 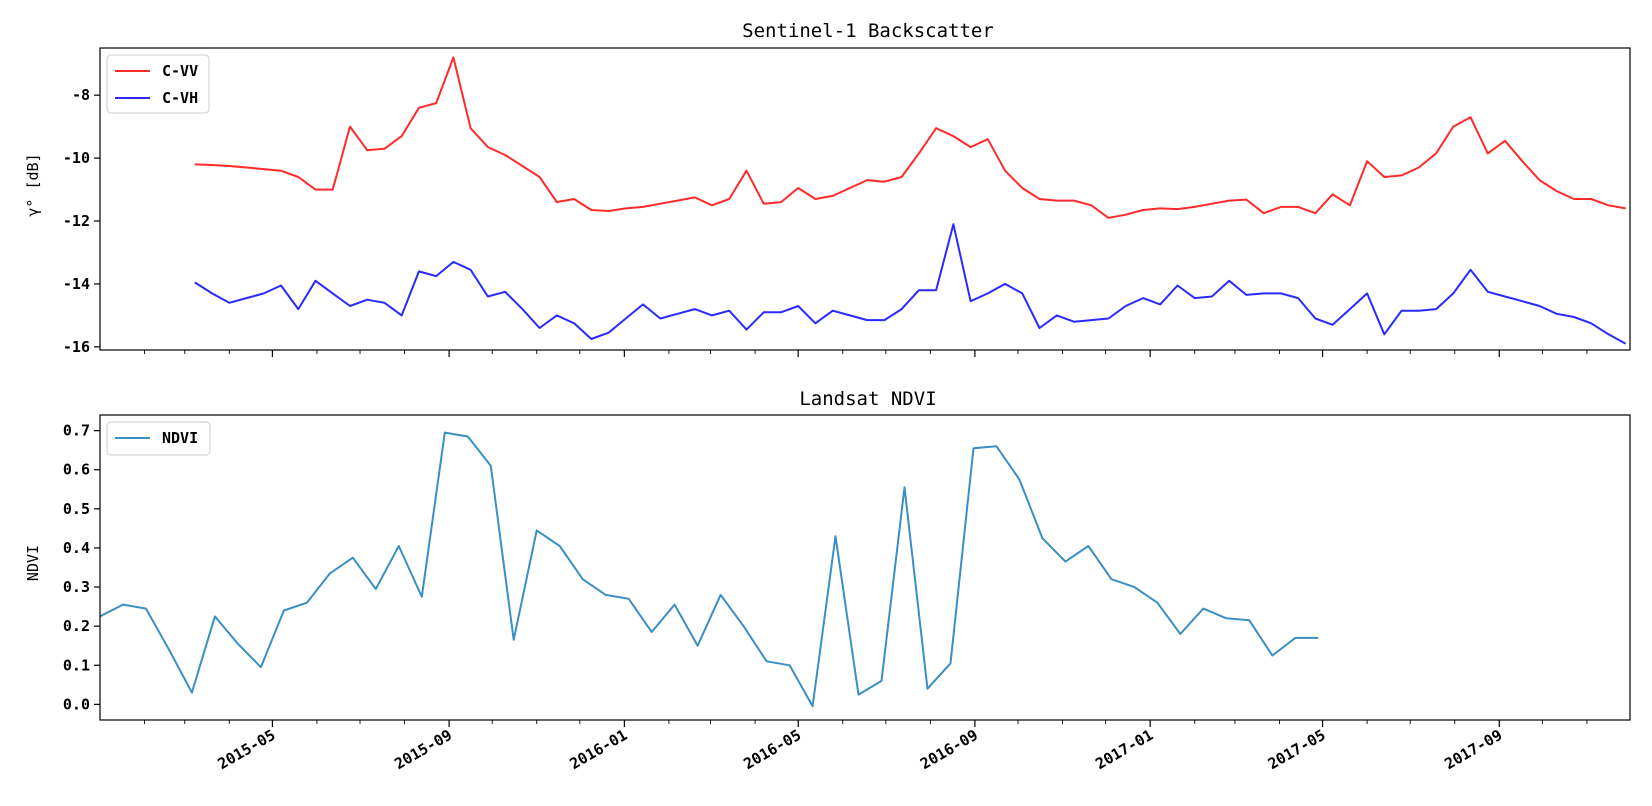 What do you see at coordinates (180, 438) in the screenshot?
I see `legend-label-ndvi: NDVI` at bounding box center [180, 438].